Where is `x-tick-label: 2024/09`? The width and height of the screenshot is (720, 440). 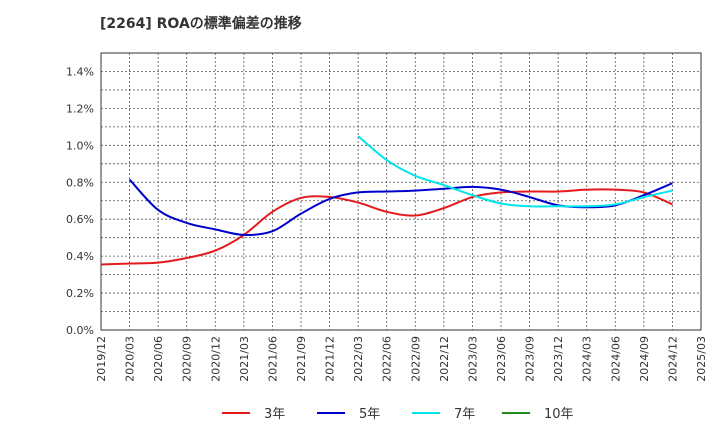 x-tick-label: 2024/09 is located at coordinates (644, 359).